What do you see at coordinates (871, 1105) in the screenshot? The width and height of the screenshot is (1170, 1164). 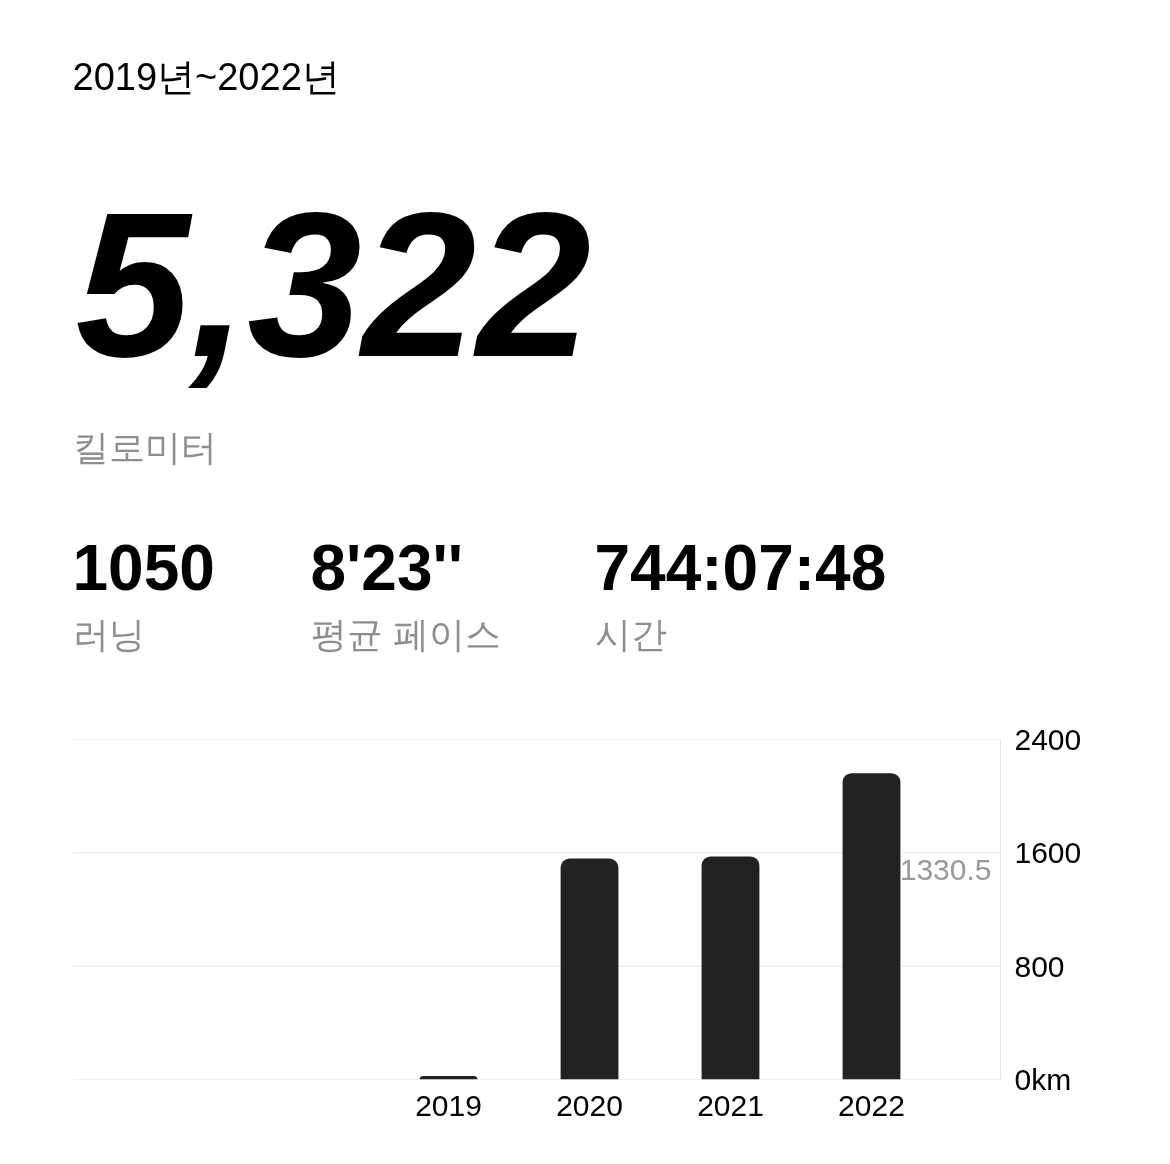 I see `x-tick-label: 2022` at bounding box center [871, 1105].